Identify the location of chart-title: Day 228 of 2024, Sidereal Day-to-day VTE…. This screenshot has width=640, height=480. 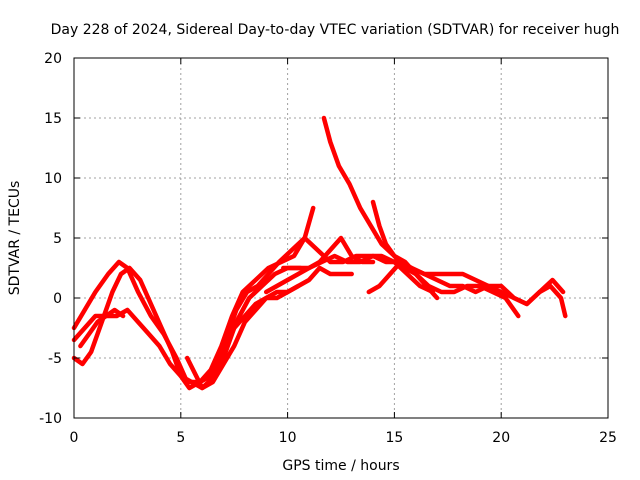
(335, 30).